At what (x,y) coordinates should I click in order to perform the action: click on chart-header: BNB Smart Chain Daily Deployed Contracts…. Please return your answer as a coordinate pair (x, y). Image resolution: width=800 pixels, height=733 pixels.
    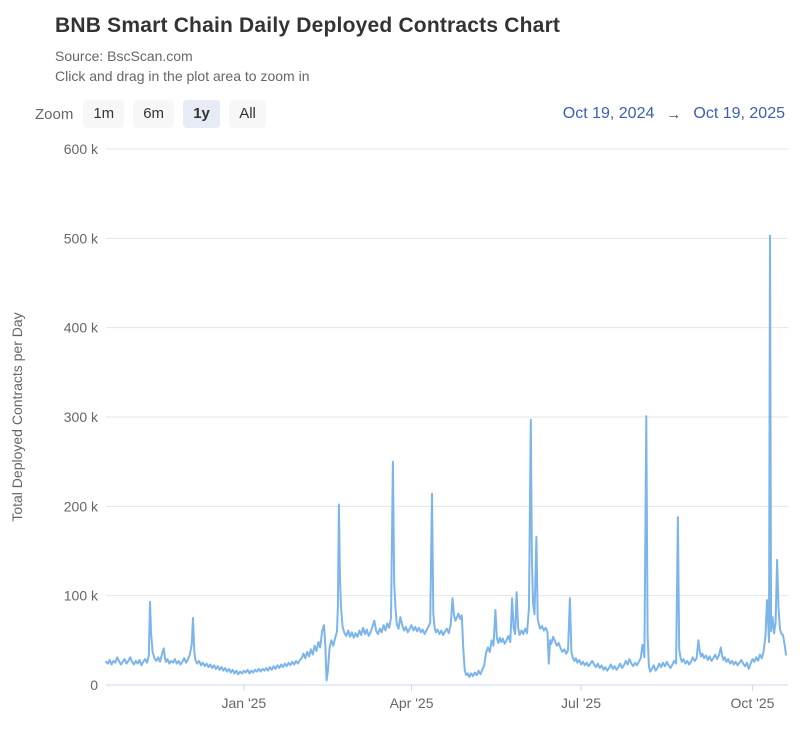
    Looking at the image, I should click on (400, 43).